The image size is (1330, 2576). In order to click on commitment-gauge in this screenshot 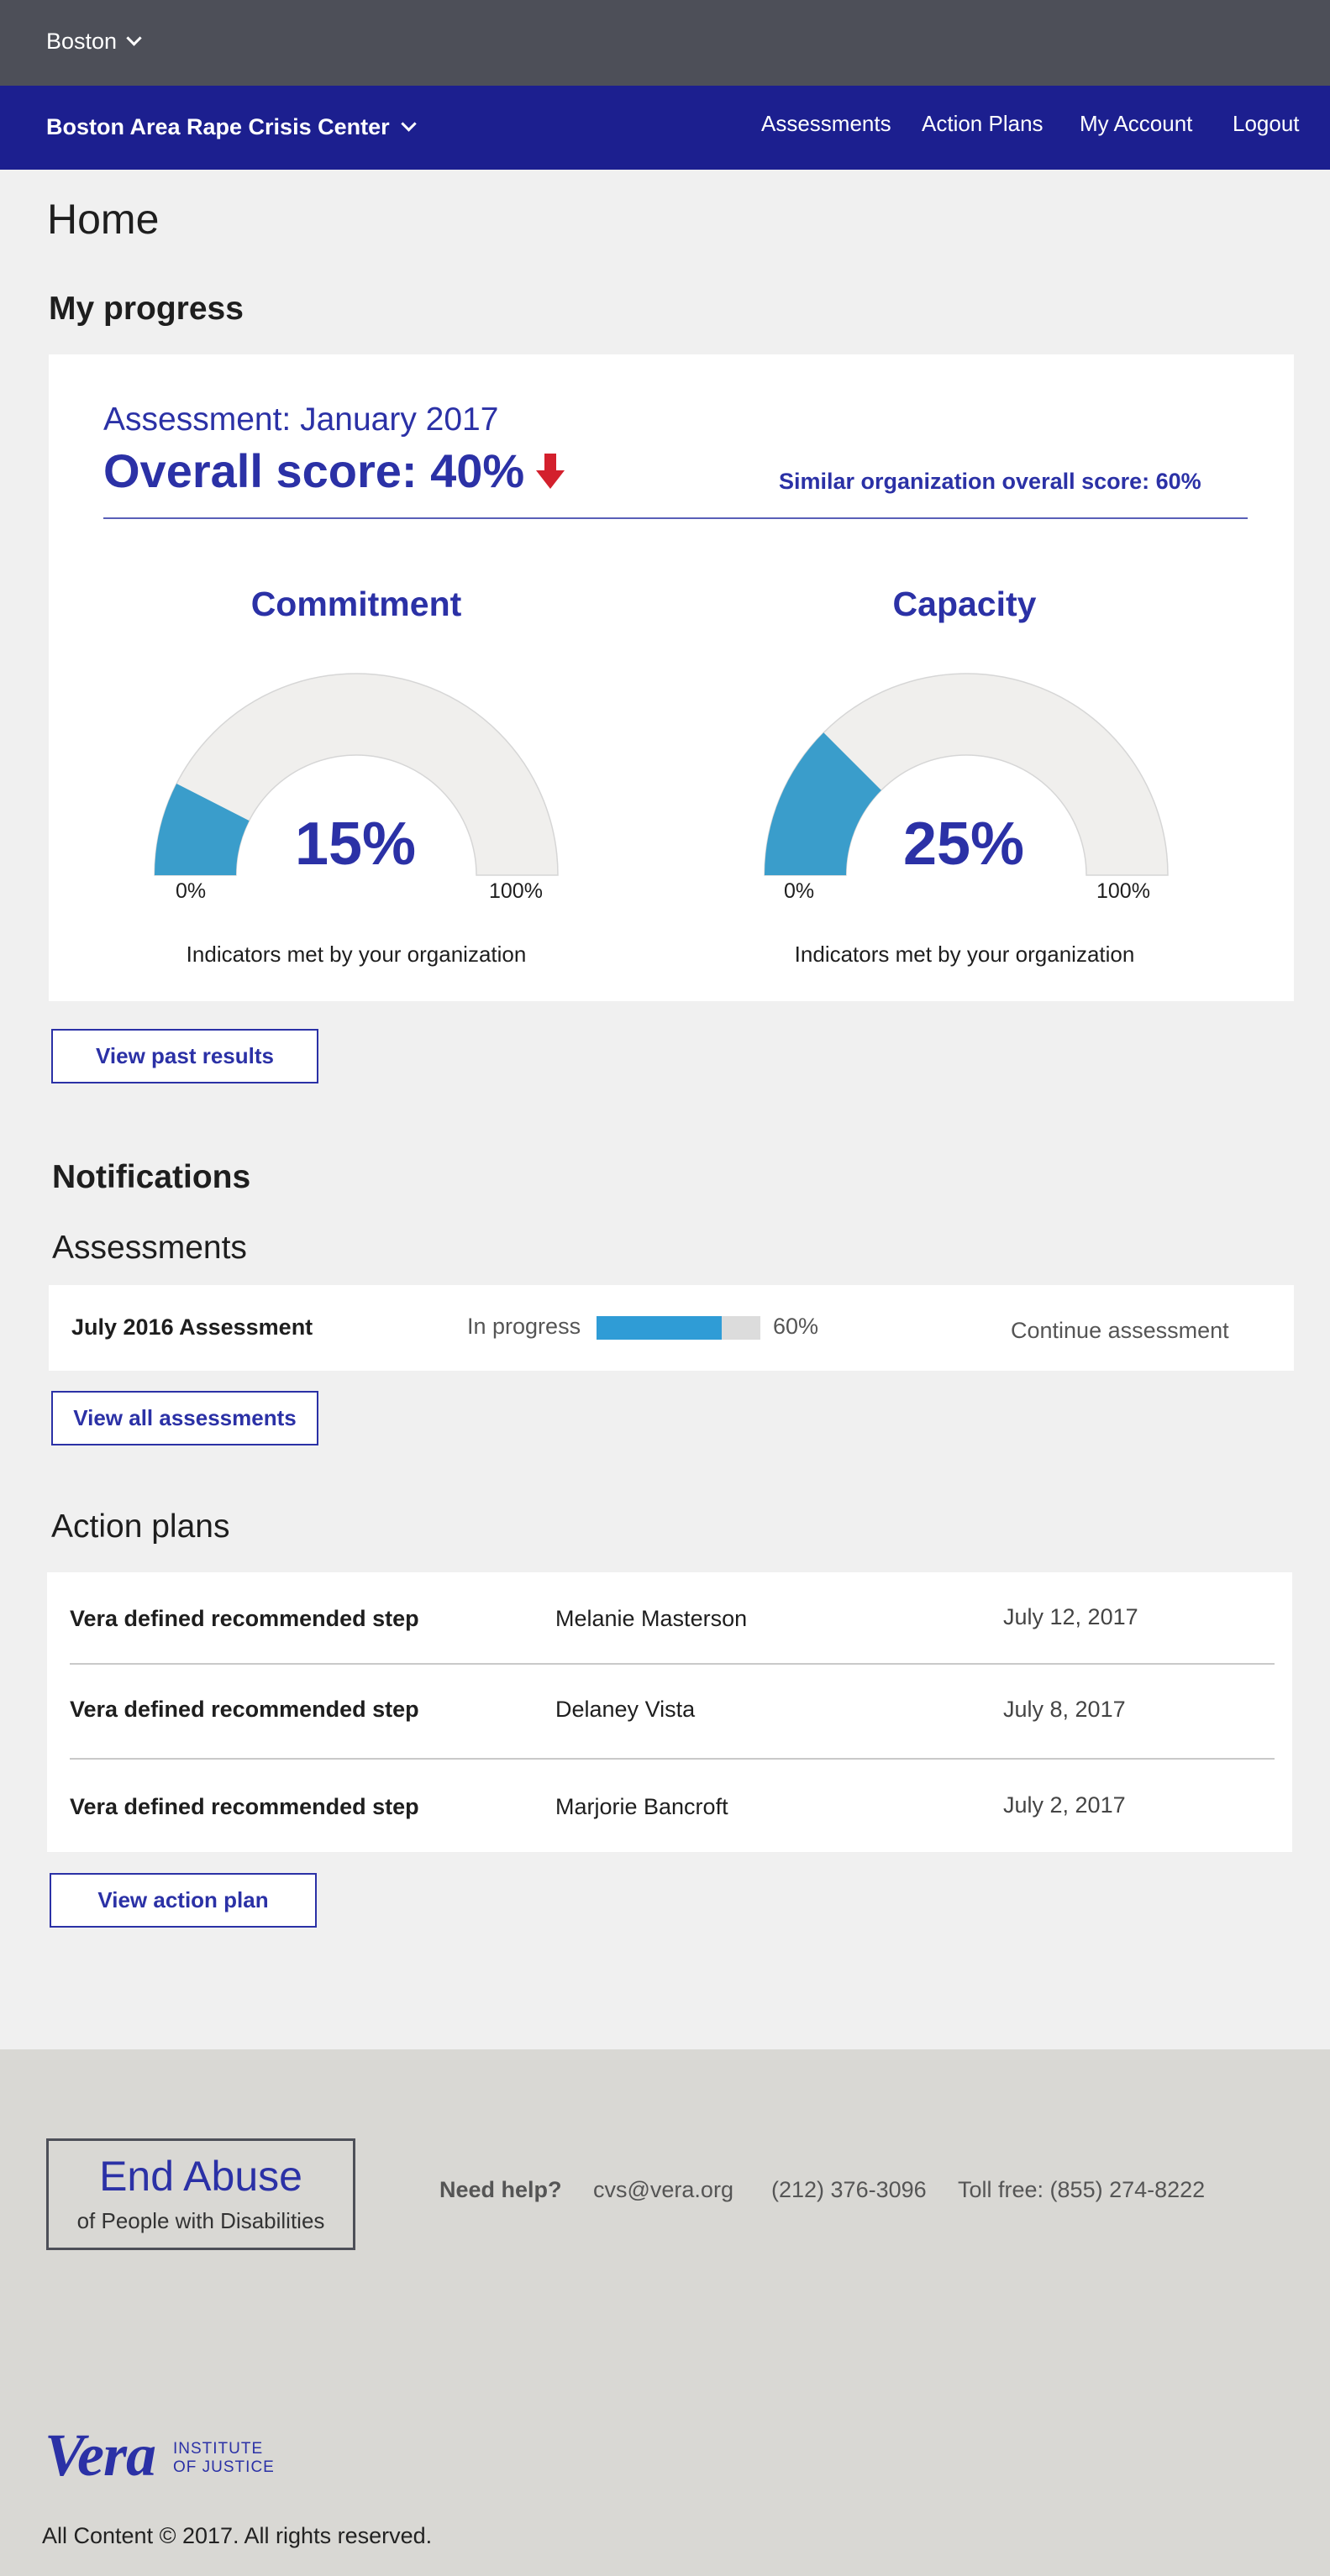, I will do `click(356, 774)`.